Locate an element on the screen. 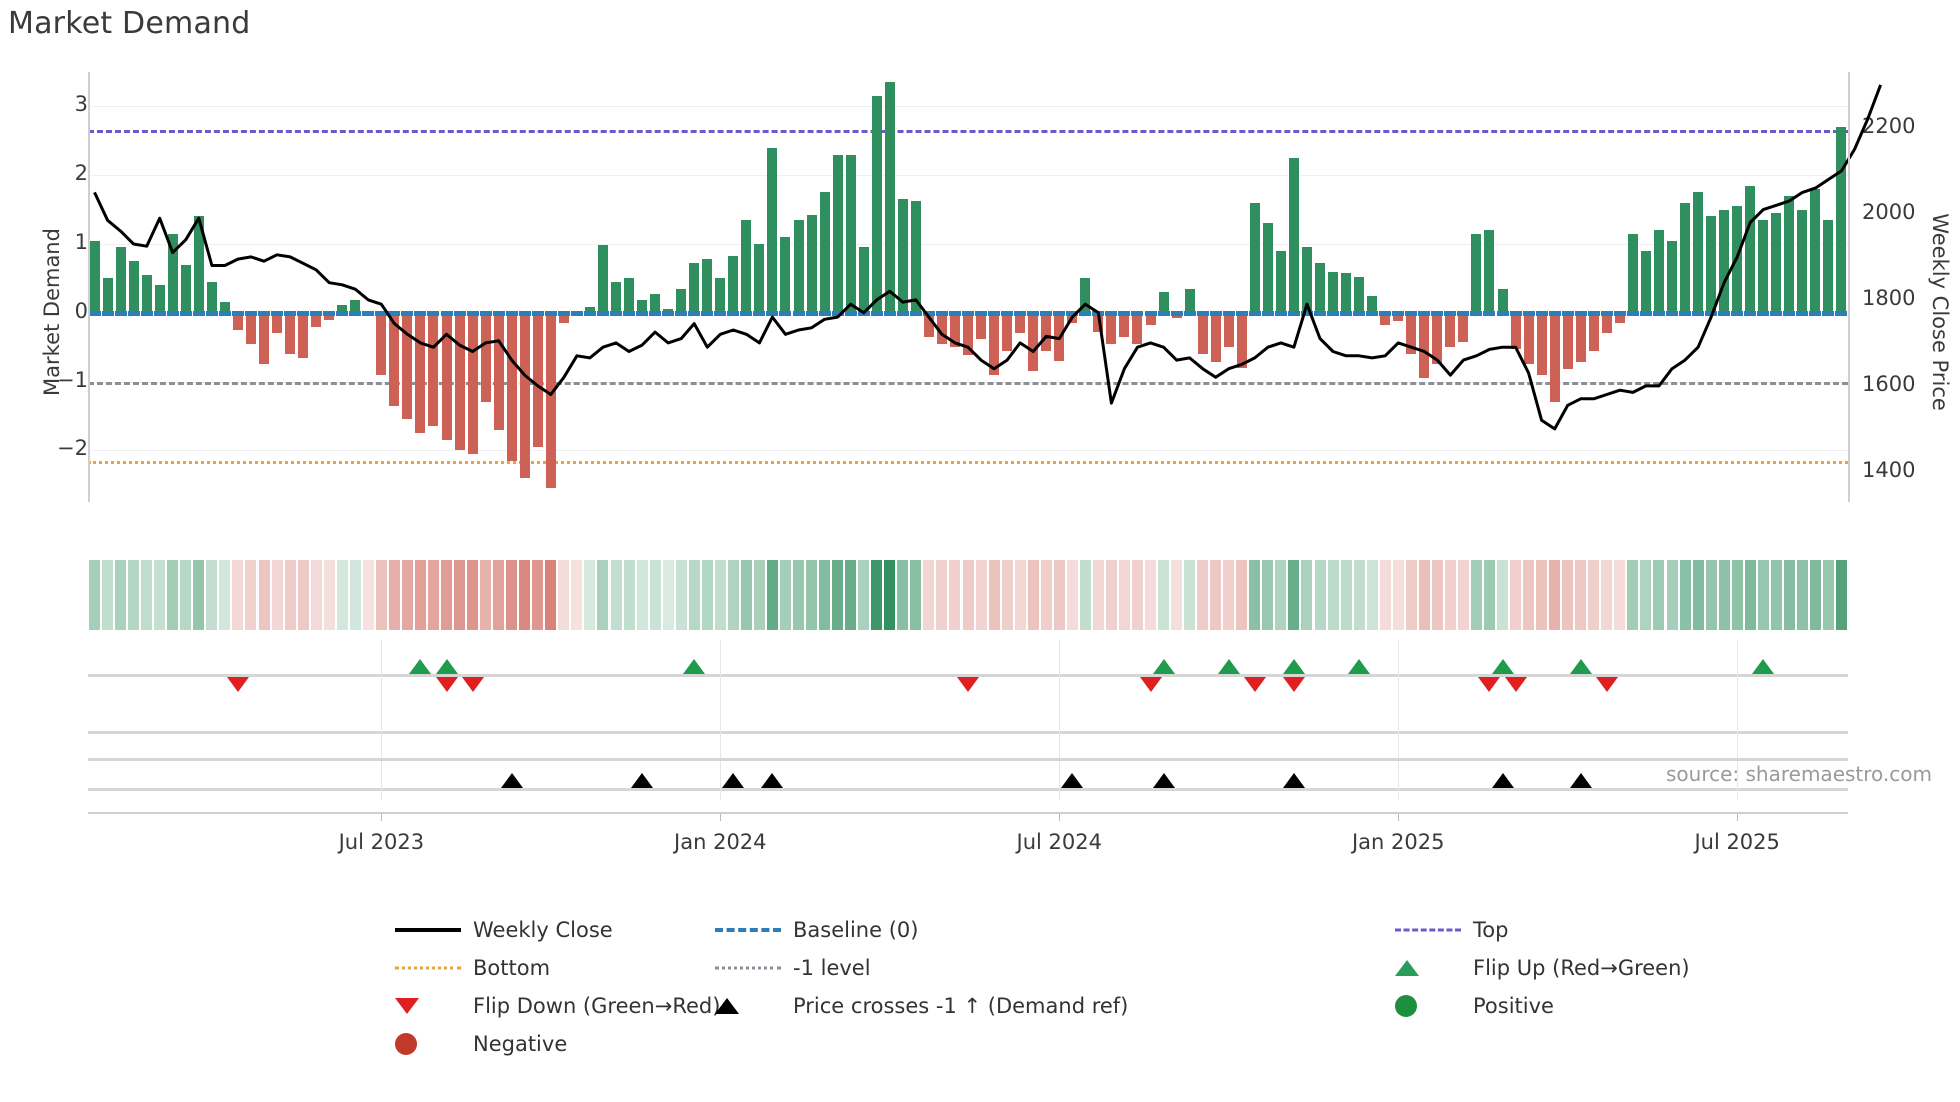 This screenshot has height=1102, width=1960. legend-item: Negative is located at coordinates (481, 1044).